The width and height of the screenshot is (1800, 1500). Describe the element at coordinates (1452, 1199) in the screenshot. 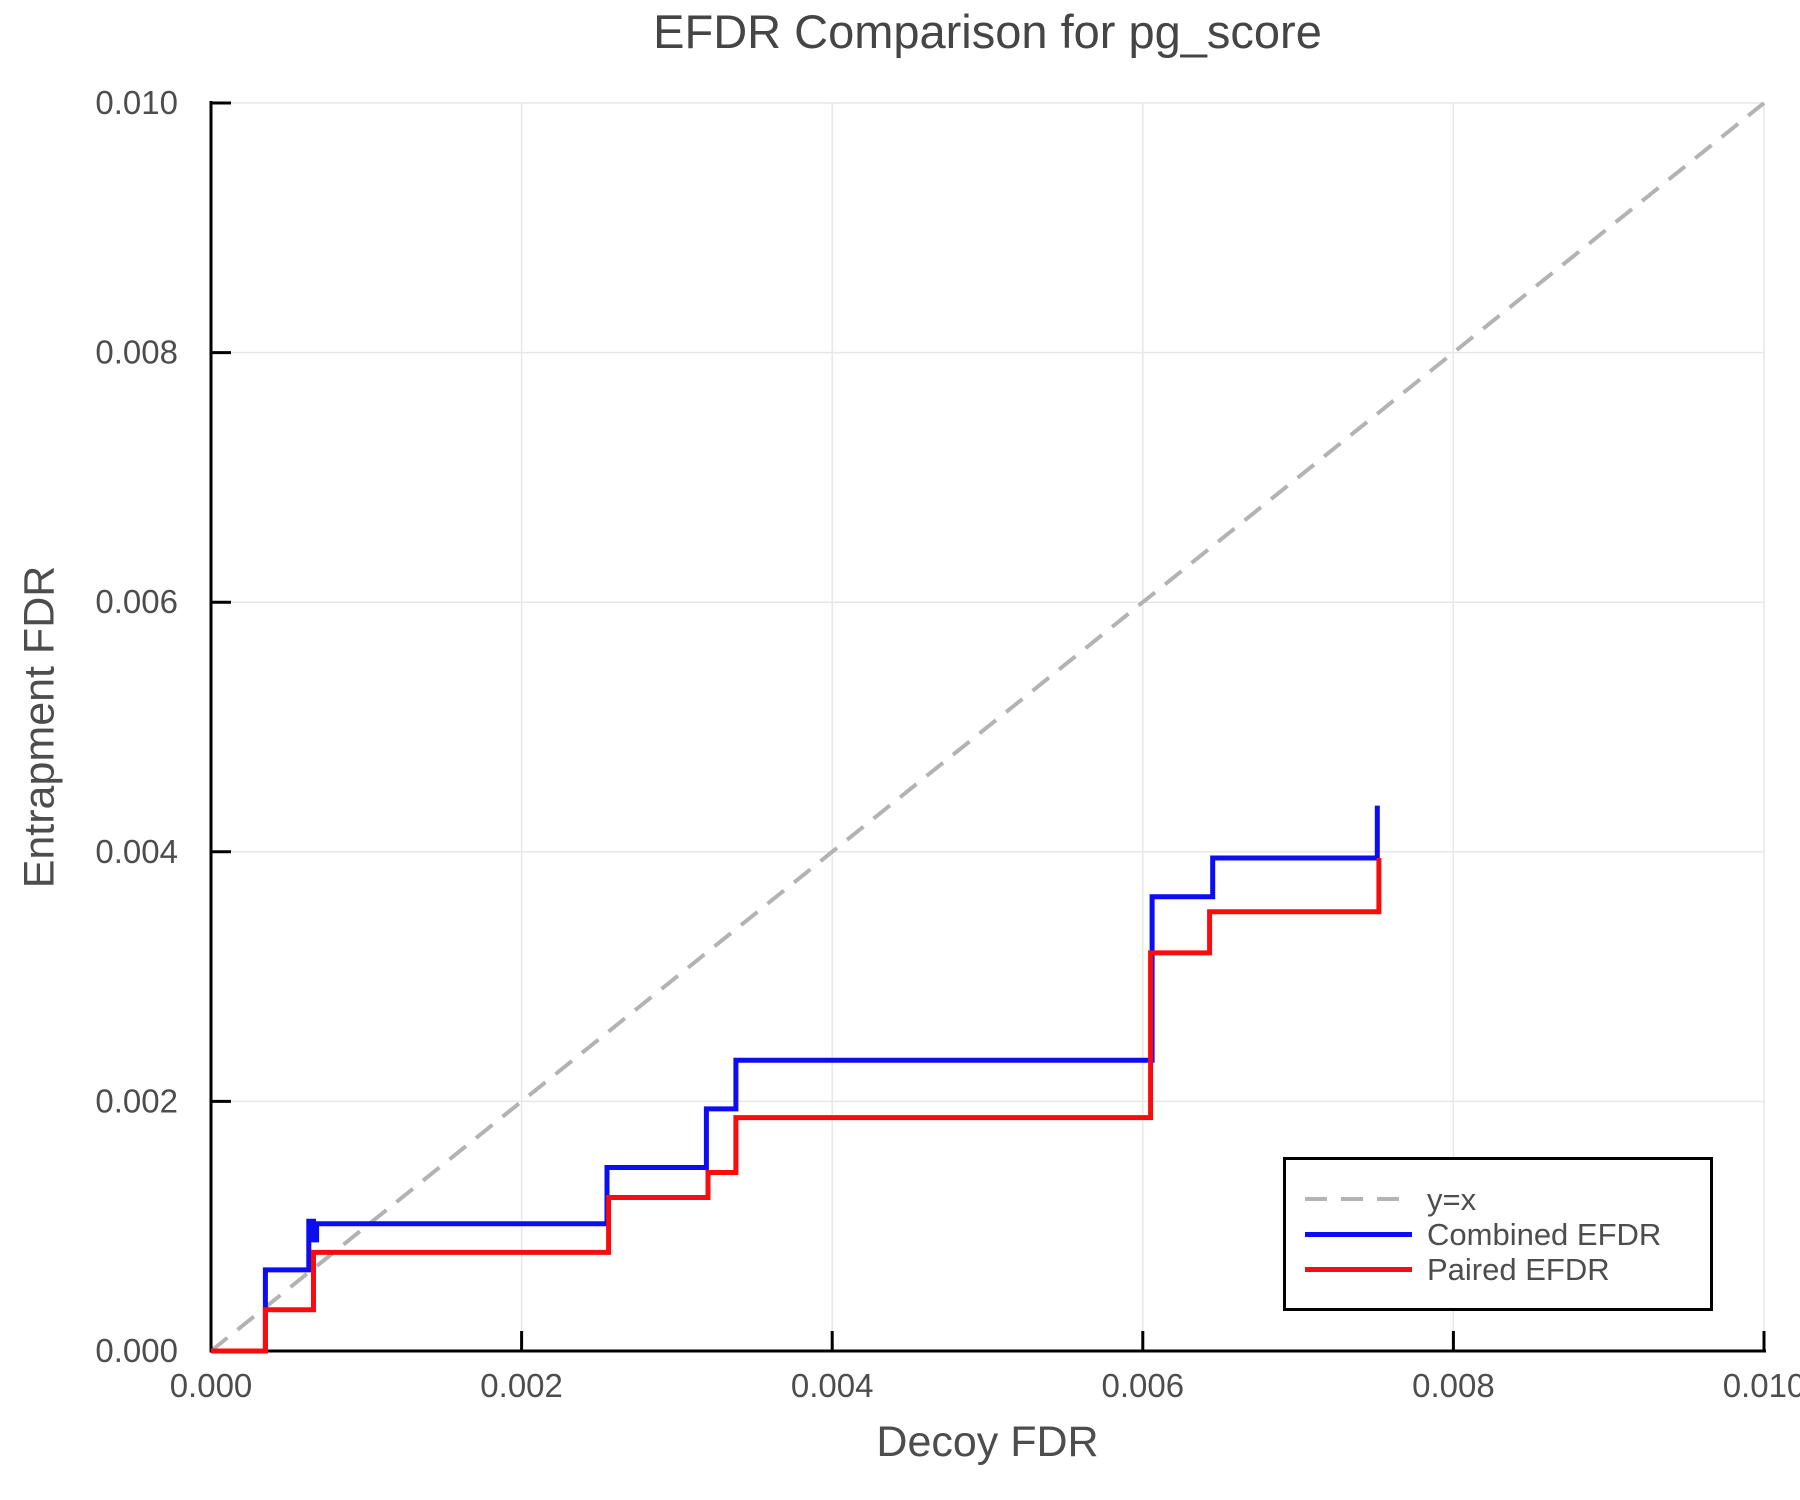

I see `legend-label-yx: y=x` at that location.